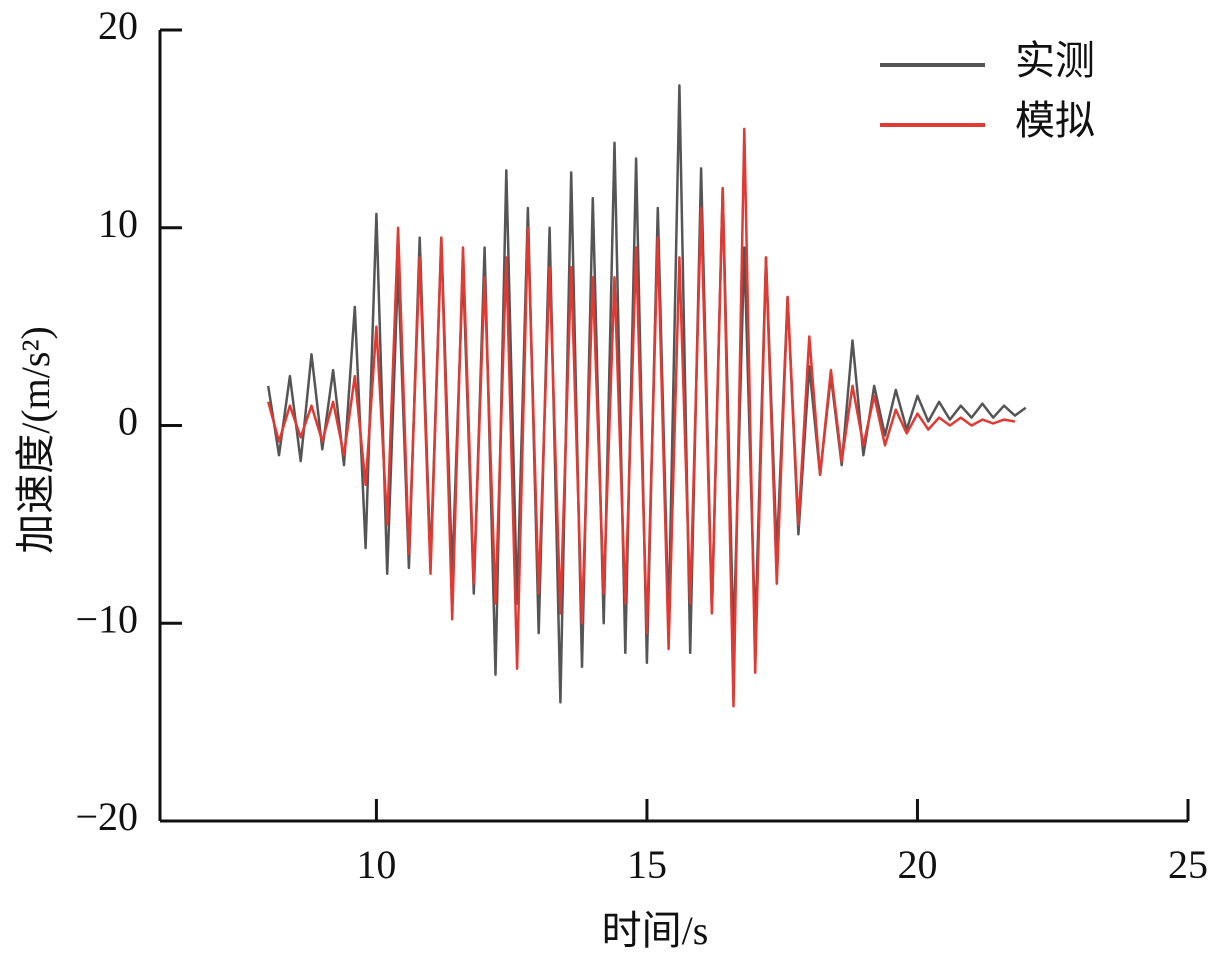 The width and height of the screenshot is (1221, 964). Describe the element at coordinates (1188, 864) in the screenshot. I see `x-tick-label: 25` at that location.